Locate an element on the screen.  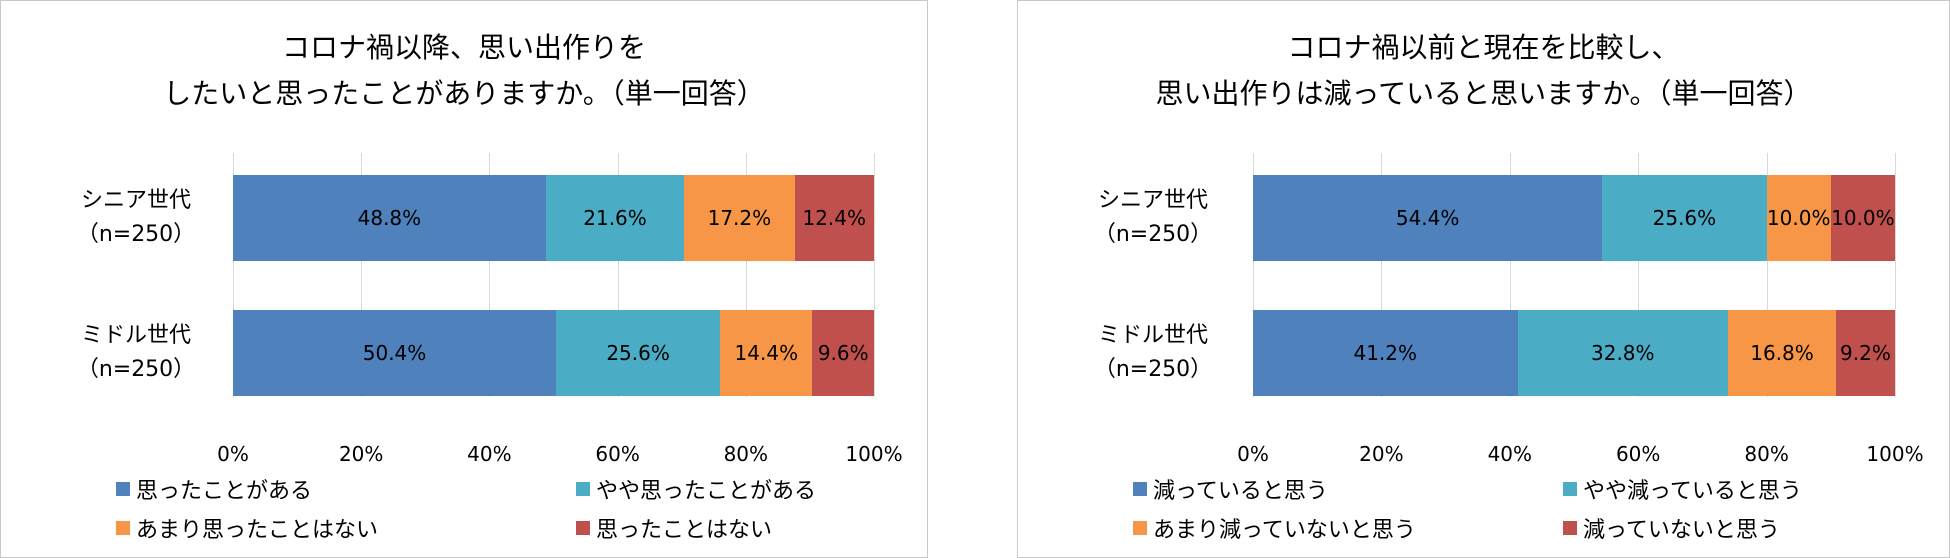
bar-segment: 50.4% is located at coordinates (395, 353).